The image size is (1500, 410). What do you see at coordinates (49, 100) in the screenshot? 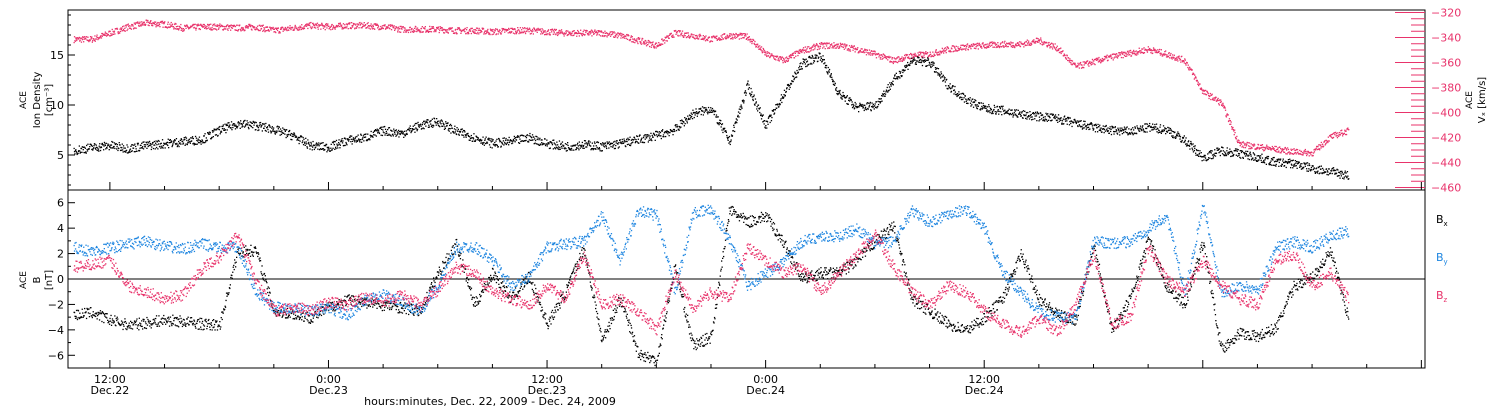
I see `density-axis-label-unit: [cm⁻³]` at bounding box center [49, 100].